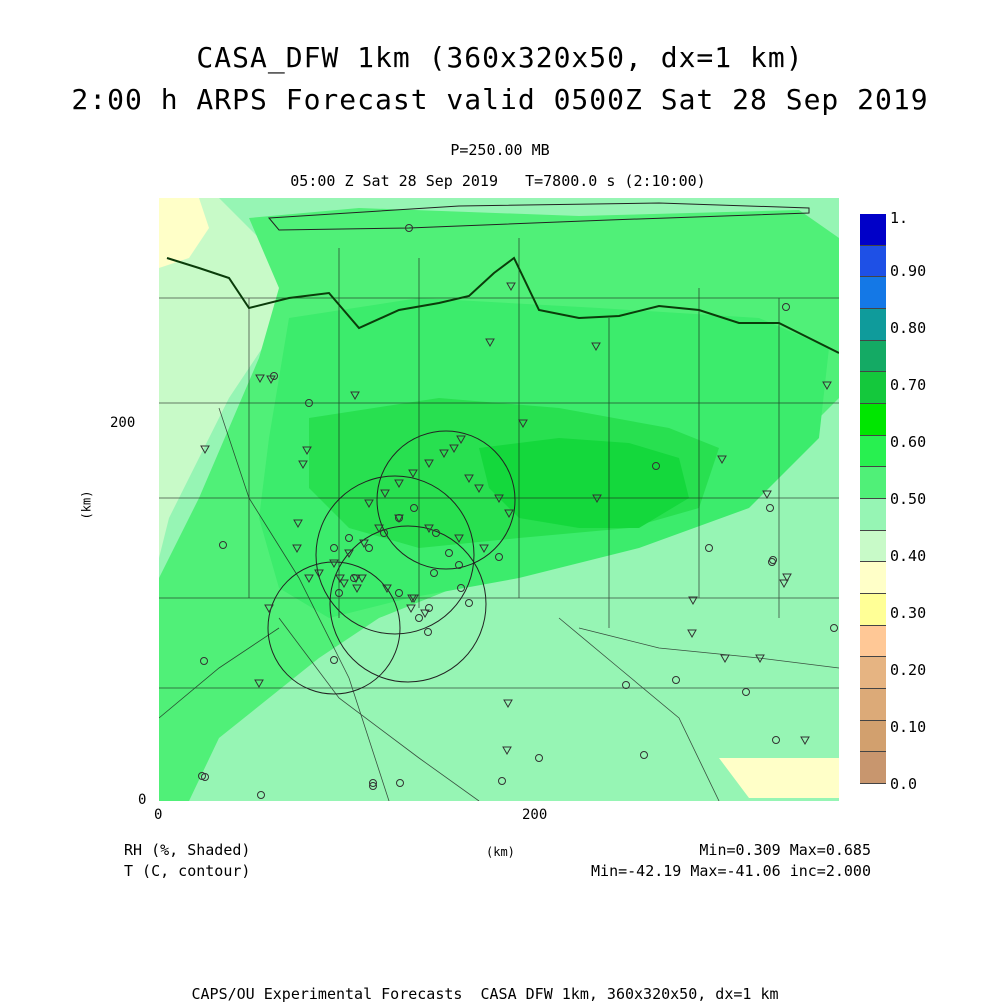 The width and height of the screenshot is (1000, 1003). Describe the element at coordinates (908, 271) in the screenshot. I see `legend-label-090: 0.90` at that location.